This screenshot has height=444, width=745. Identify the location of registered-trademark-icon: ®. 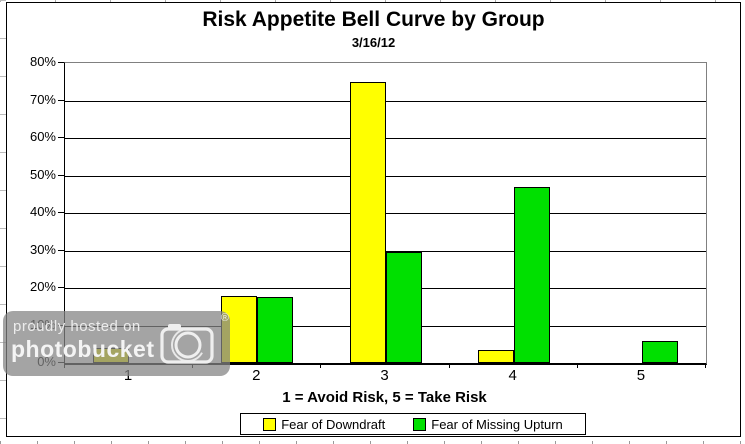
(224, 318).